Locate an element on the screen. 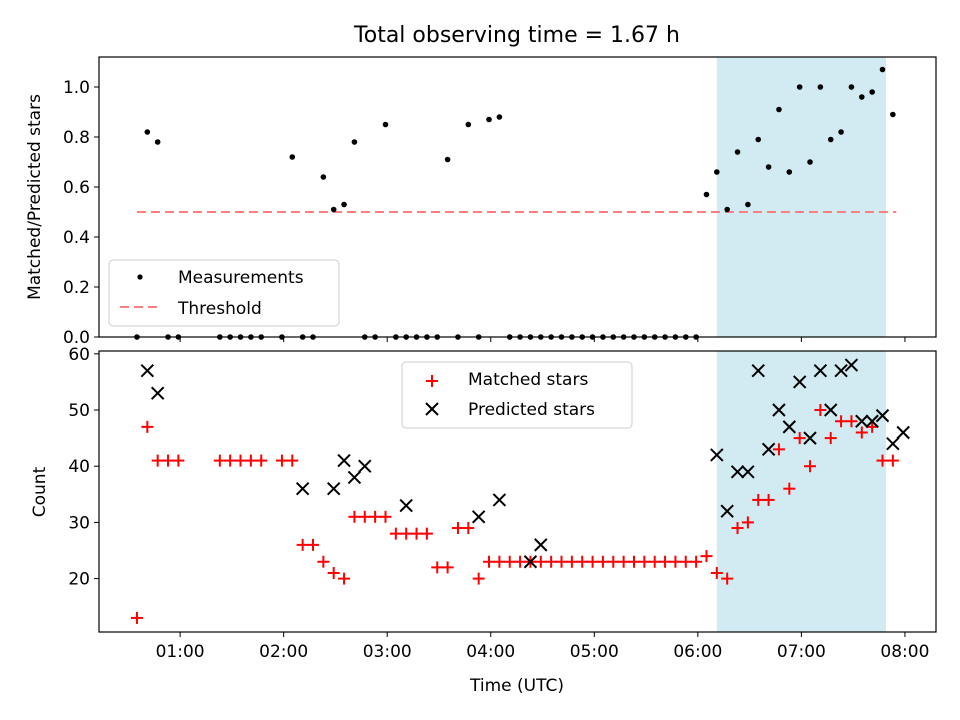  bottom-y-tick-label: 50 is located at coordinates (79, 411).